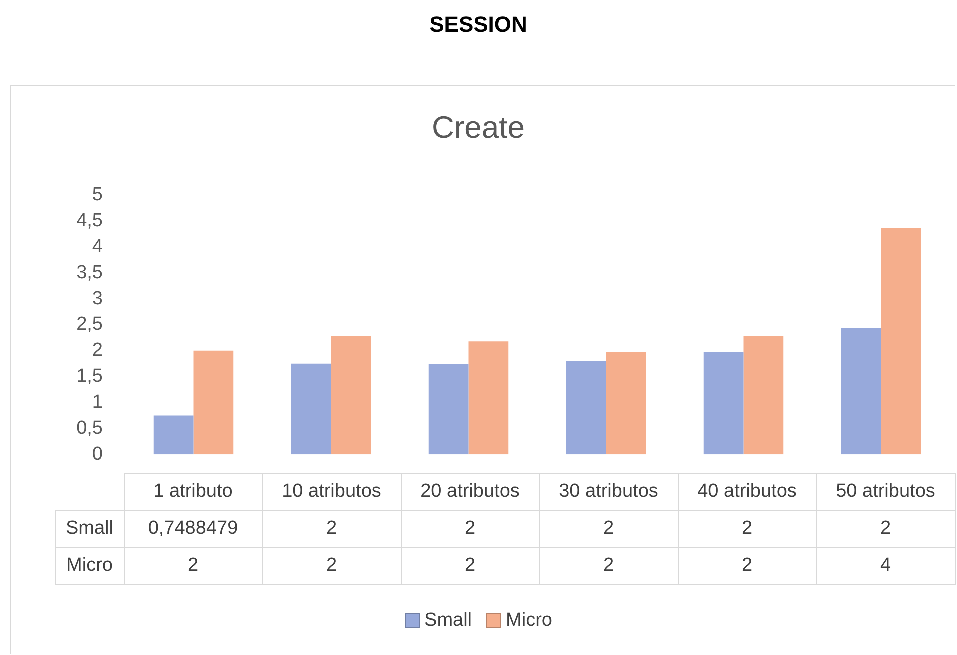 This screenshot has width=957, height=655. I want to click on legend-label: Small, so click(448, 621).